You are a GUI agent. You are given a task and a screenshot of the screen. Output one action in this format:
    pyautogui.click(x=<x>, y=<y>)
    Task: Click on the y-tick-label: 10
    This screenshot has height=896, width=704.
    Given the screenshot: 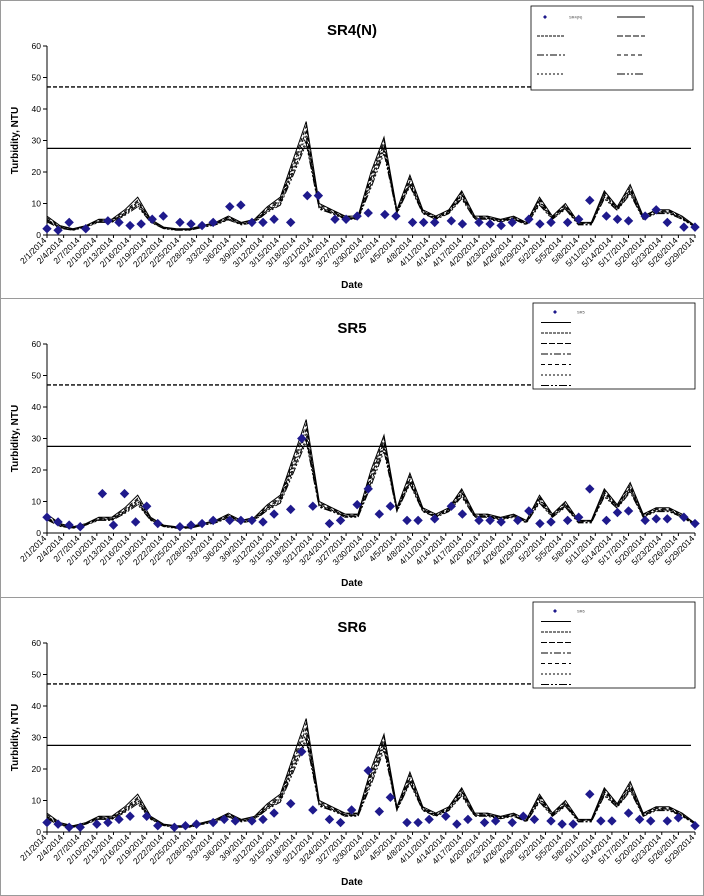 What is the action you would take?
    pyautogui.click(x=37, y=204)
    